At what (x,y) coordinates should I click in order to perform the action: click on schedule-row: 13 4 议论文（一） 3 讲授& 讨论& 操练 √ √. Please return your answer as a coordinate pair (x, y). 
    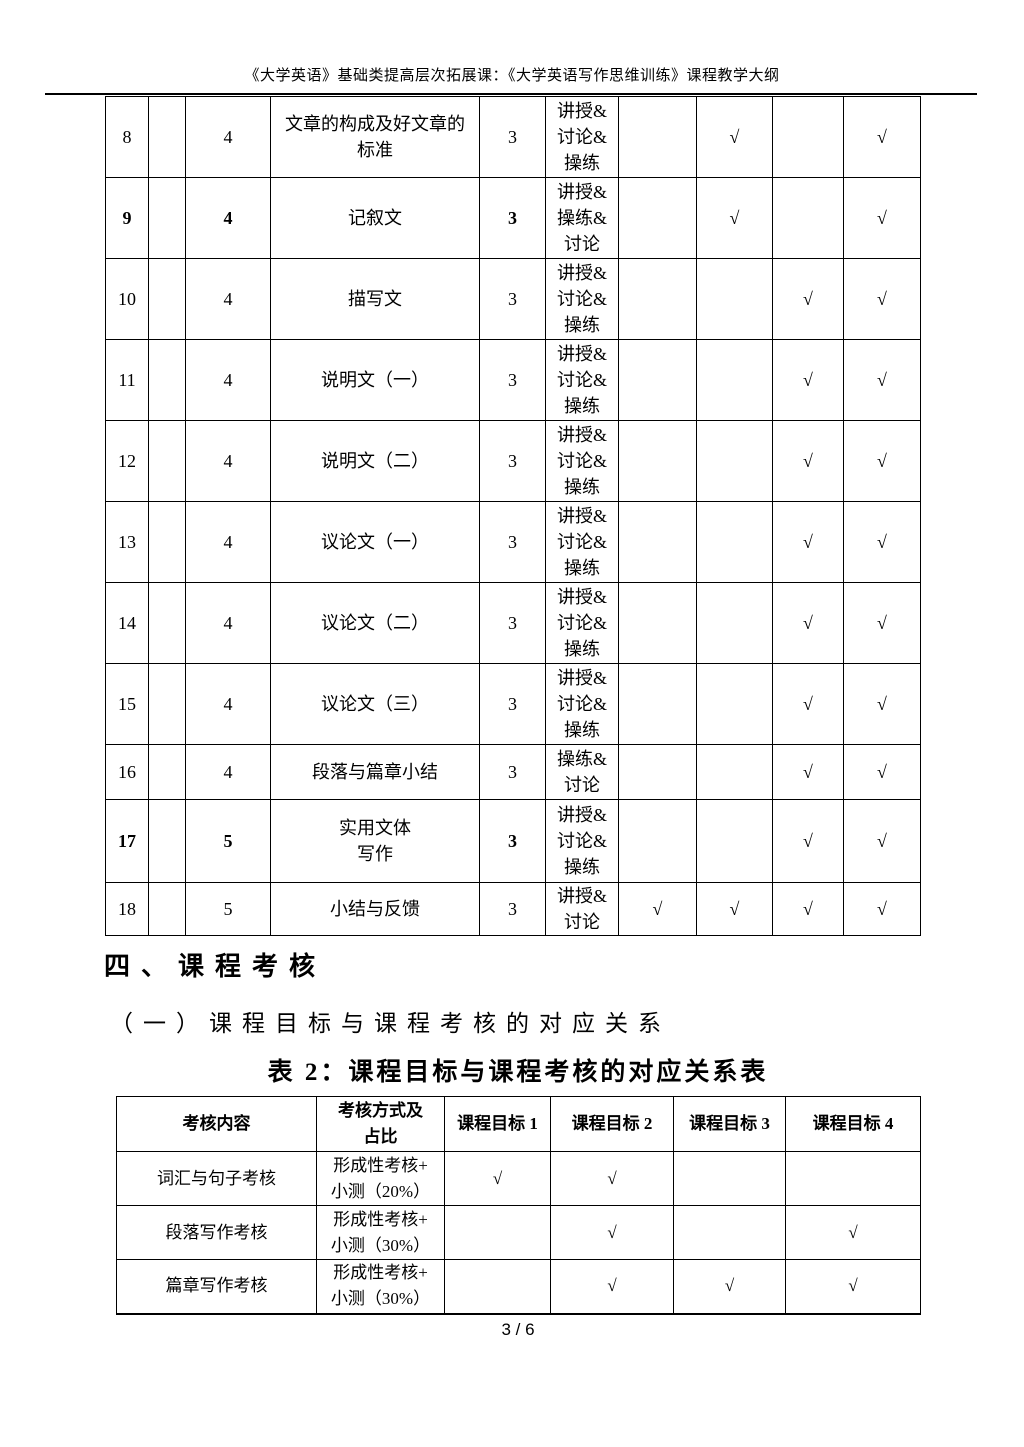
    Looking at the image, I should click on (513, 542).